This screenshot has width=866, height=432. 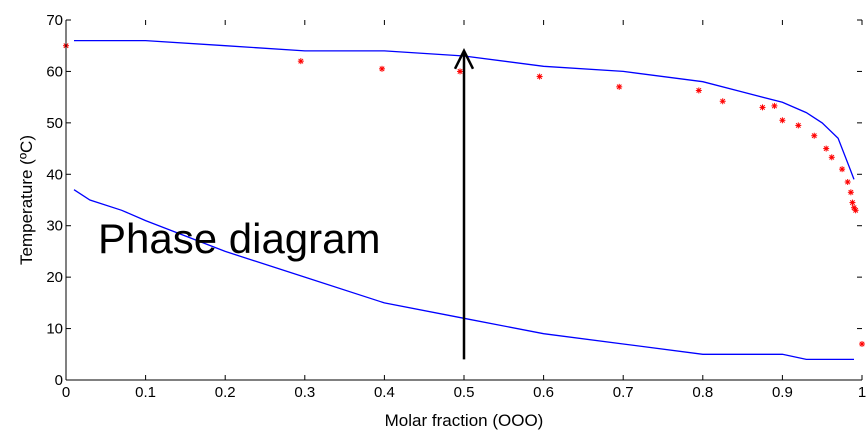 What do you see at coordinates (384, 392) in the screenshot?
I see `x-tick-label: 0.4` at bounding box center [384, 392].